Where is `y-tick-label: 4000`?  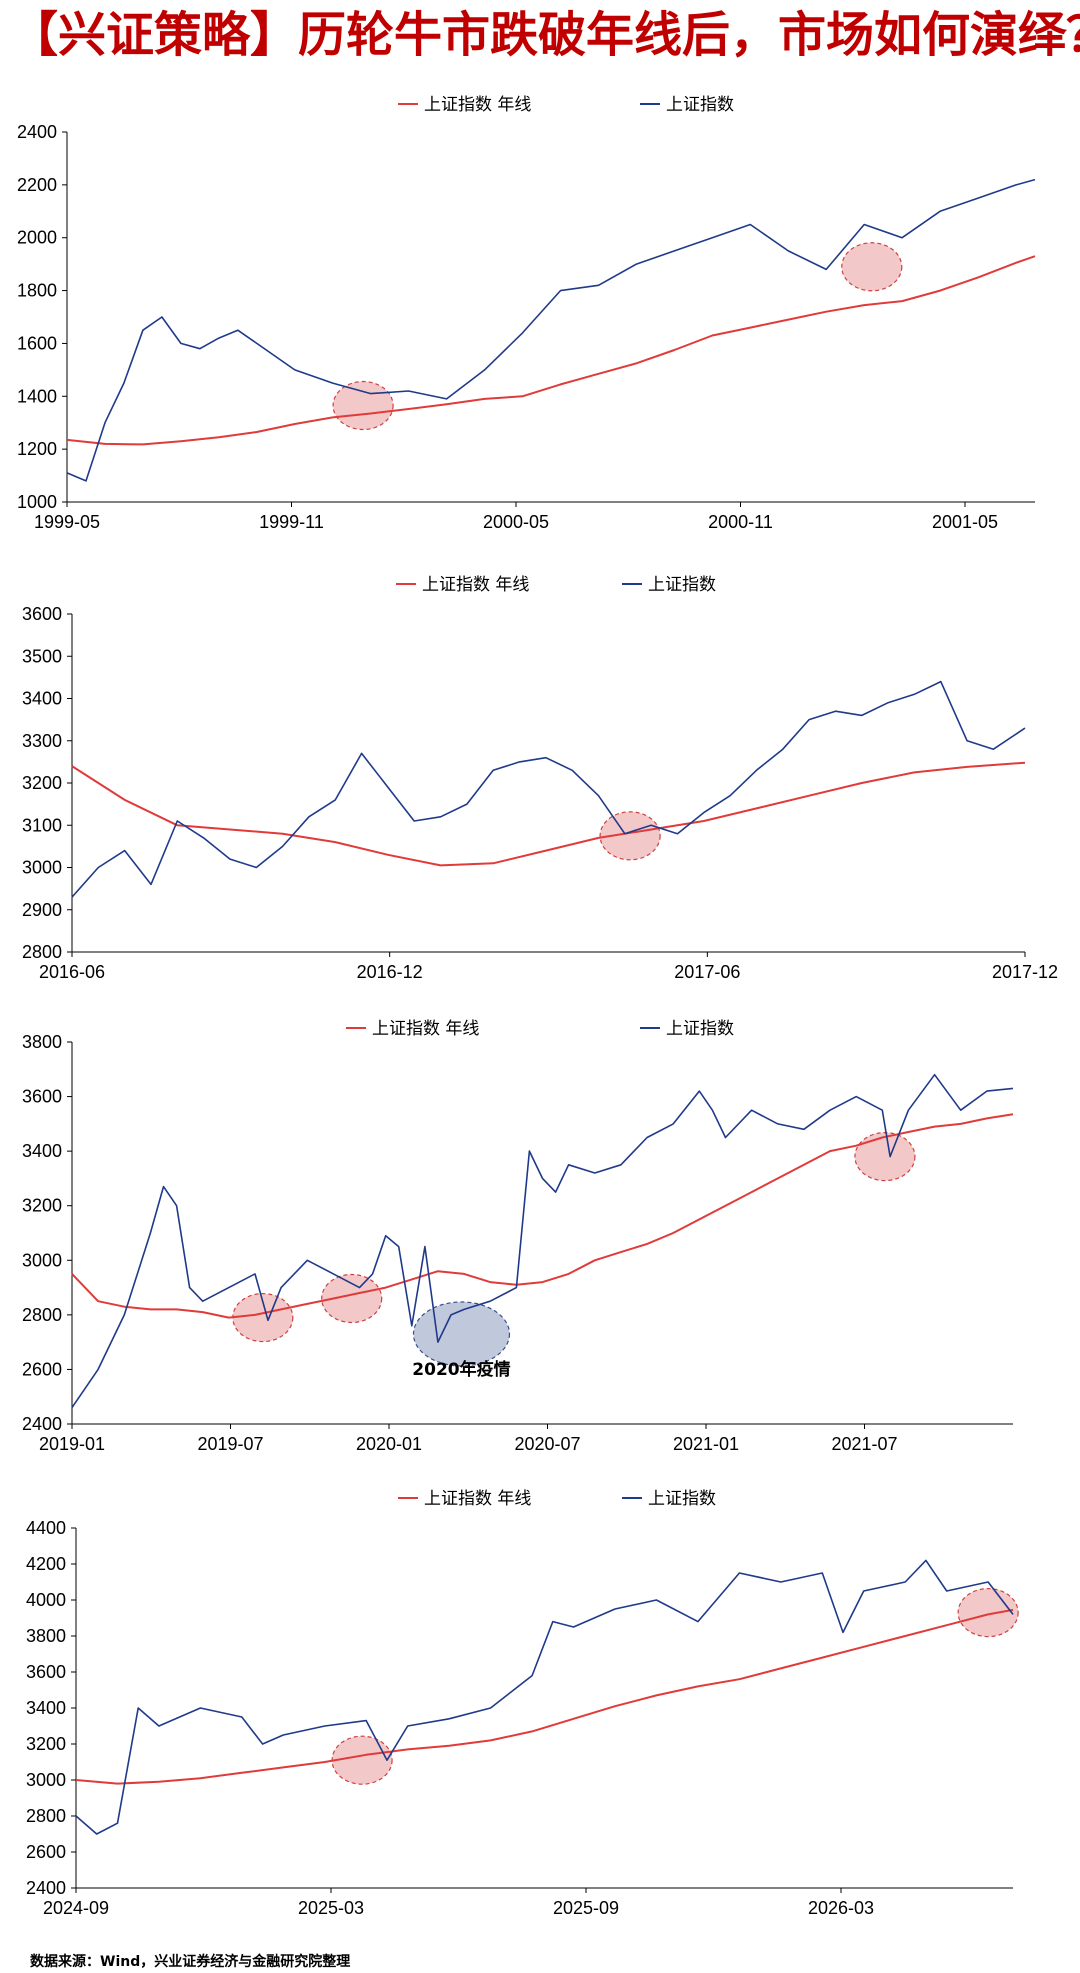 y-tick-label: 4000 is located at coordinates (46, 1600).